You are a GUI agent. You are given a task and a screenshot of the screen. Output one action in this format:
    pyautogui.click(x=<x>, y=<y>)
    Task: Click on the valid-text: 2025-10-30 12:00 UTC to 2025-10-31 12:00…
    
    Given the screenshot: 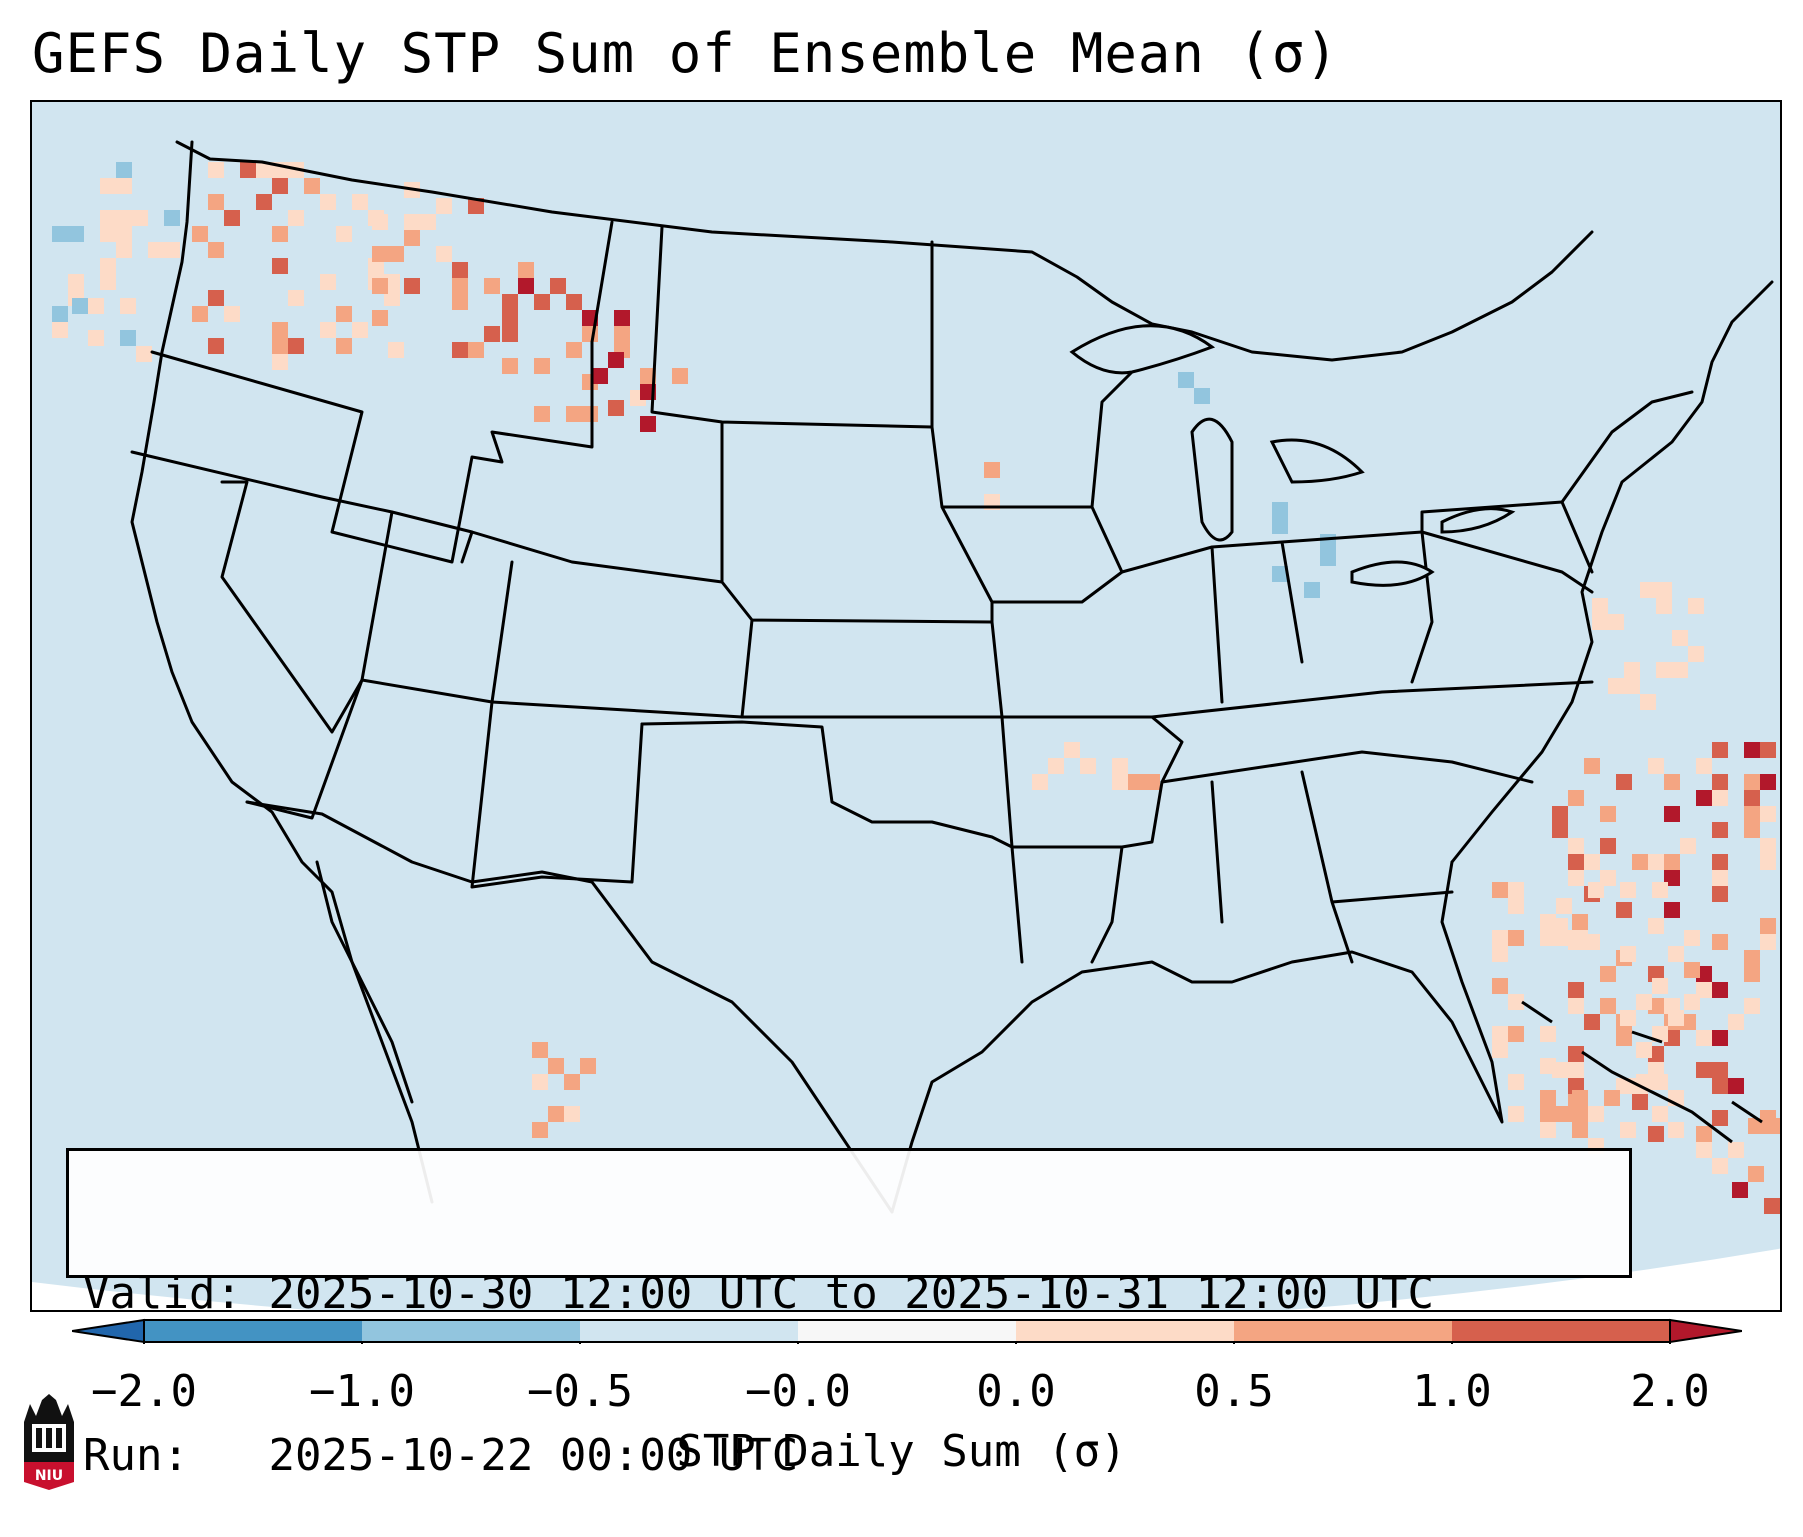 What is the action you would take?
    pyautogui.click(x=851, y=1293)
    